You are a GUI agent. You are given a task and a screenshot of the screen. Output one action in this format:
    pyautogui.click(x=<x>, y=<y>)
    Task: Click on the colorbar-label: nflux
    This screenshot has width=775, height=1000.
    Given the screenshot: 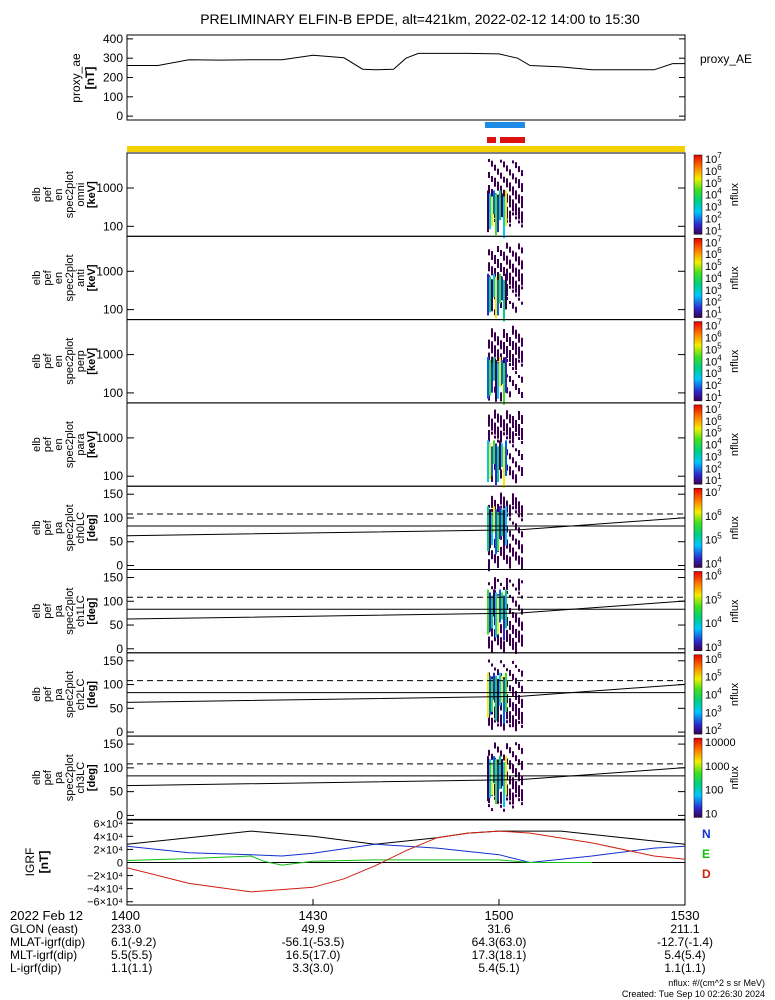 What is the action you would take?
    pyautogui.click(x=735, y=195)
    